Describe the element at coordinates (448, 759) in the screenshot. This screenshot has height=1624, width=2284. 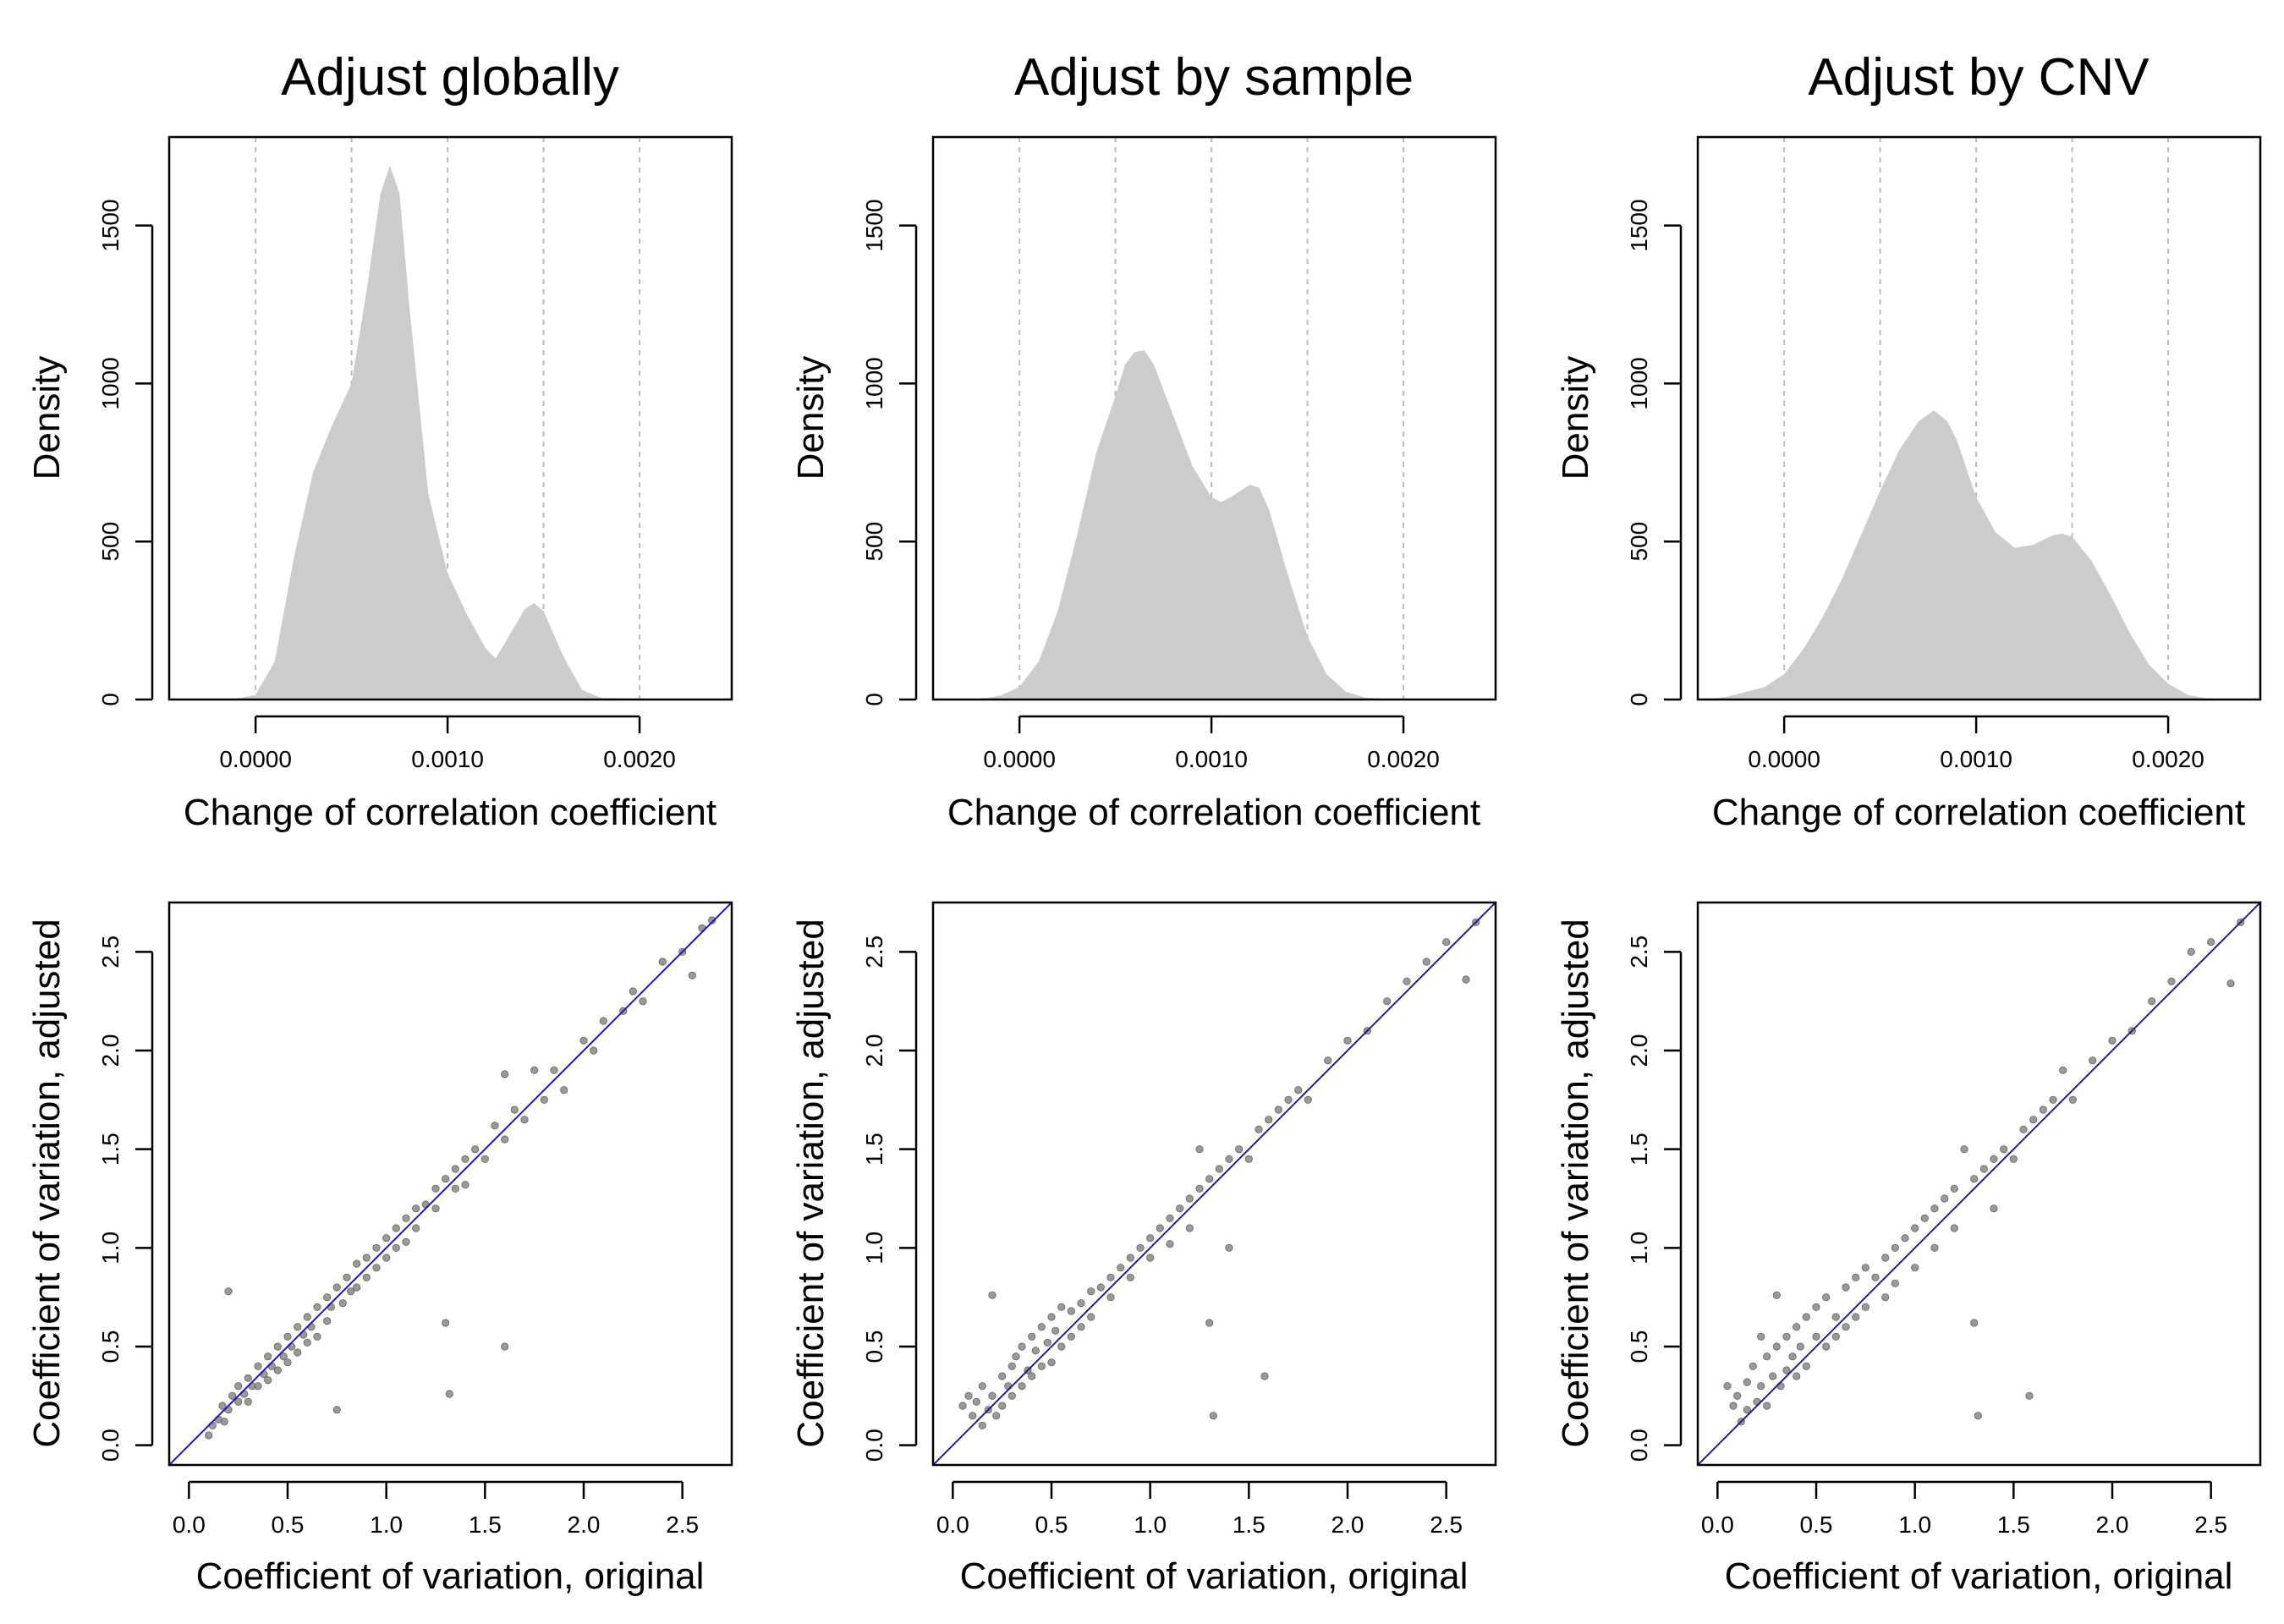
I see `x-tick-label: 0.0010` at that location.